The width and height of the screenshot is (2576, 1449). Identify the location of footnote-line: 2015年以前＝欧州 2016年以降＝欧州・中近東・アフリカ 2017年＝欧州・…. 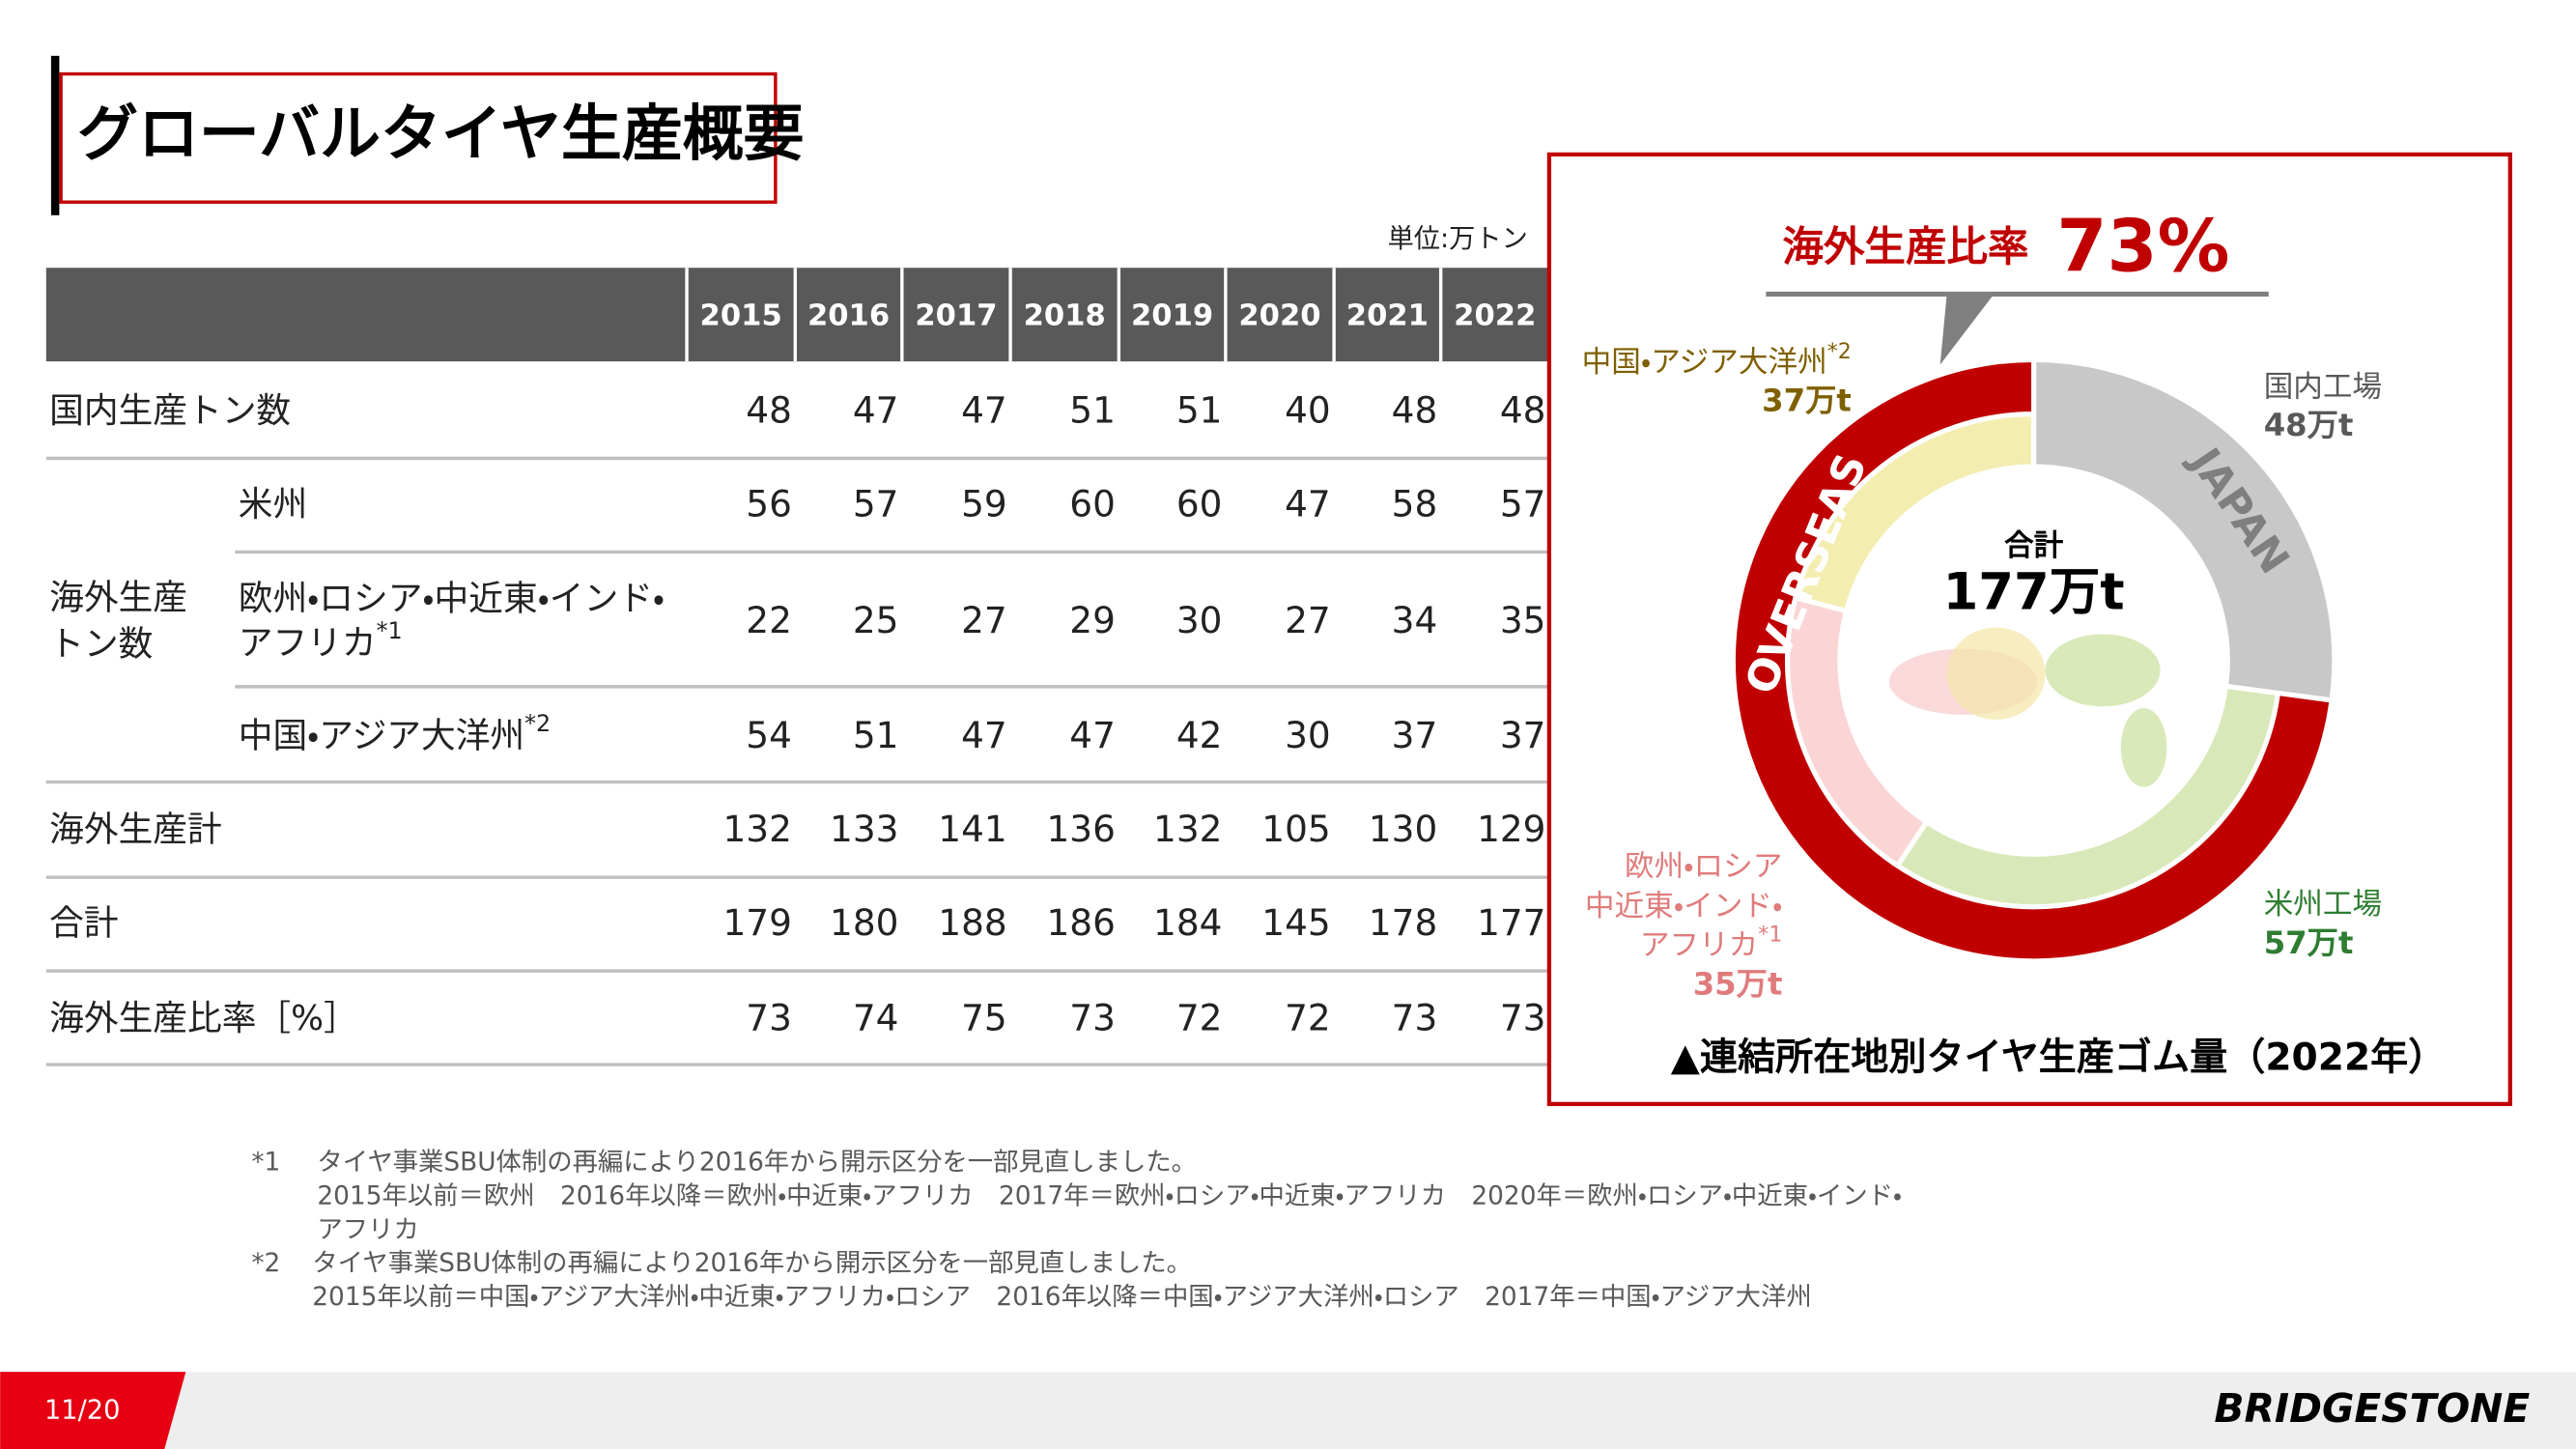
(1109, 1195).